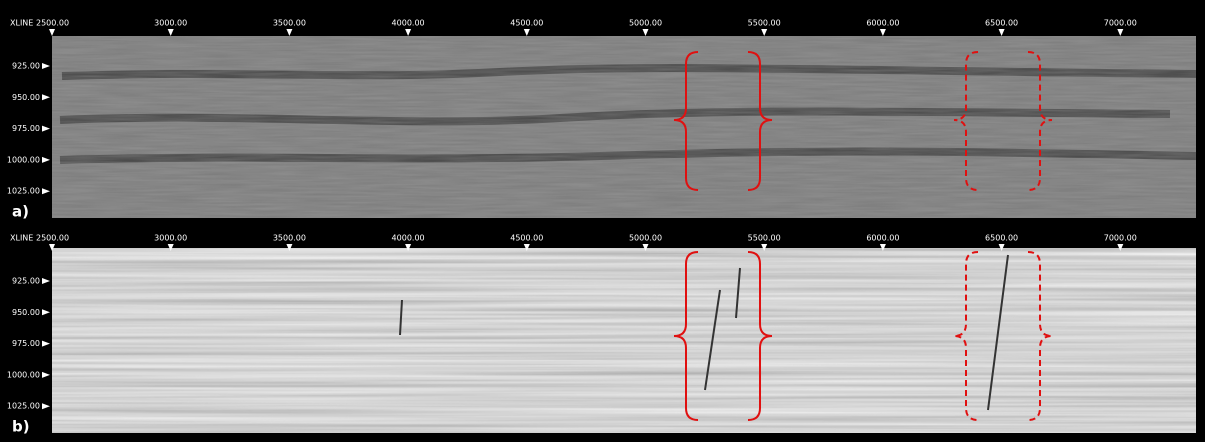  What do you see at coordinates (21, 427) in the screenshot?
I see `panel-label: b)` at bounding box center [21, 427].